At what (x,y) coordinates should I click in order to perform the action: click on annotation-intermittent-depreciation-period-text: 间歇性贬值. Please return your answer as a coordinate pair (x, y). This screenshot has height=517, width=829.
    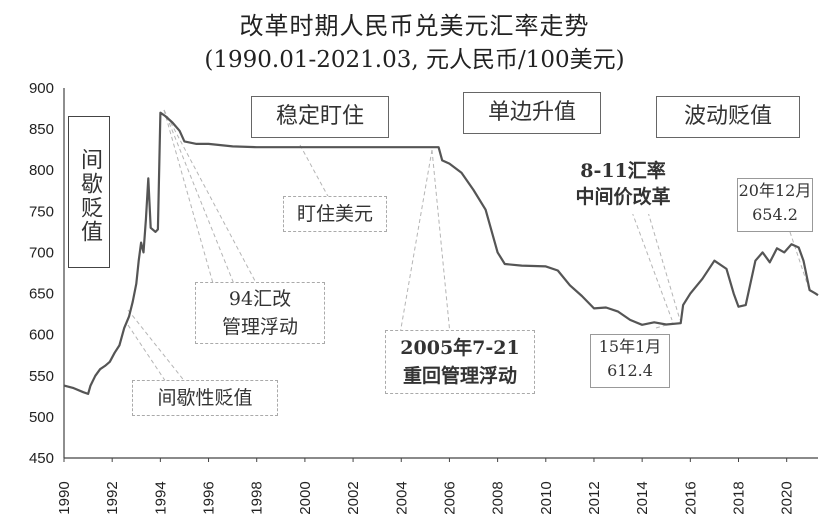
    Looking at the image, I should click on (205, 398).